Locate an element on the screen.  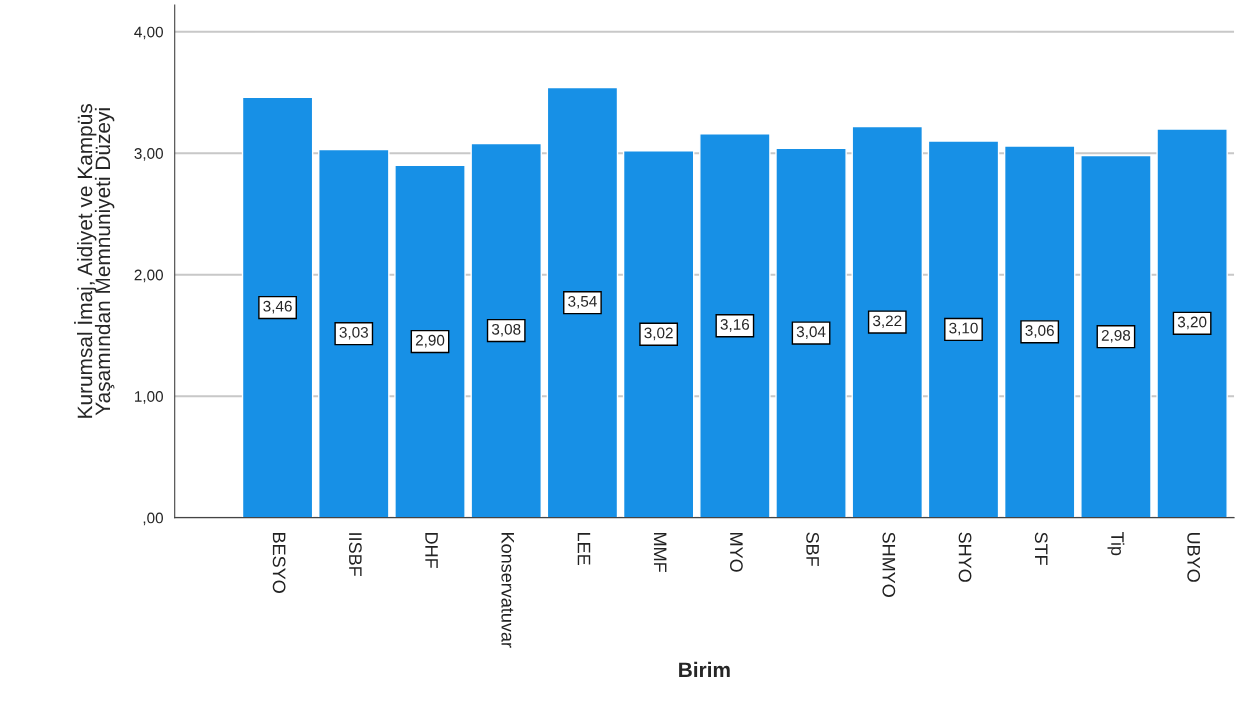
x-axis-title: Birim is located at coordinates (704, 669).